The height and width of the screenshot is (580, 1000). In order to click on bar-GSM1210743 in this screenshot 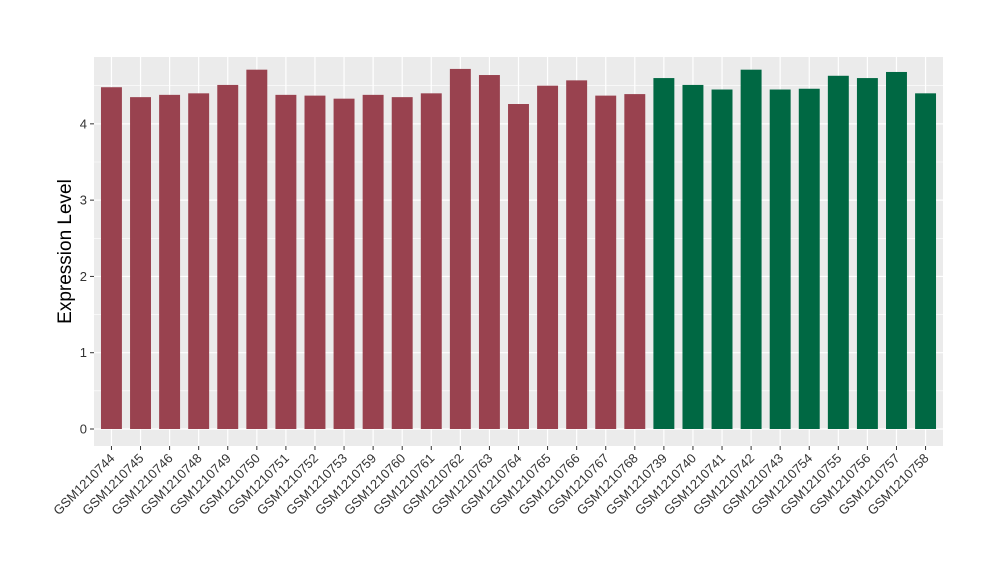, I will do `click(780, 259)`.